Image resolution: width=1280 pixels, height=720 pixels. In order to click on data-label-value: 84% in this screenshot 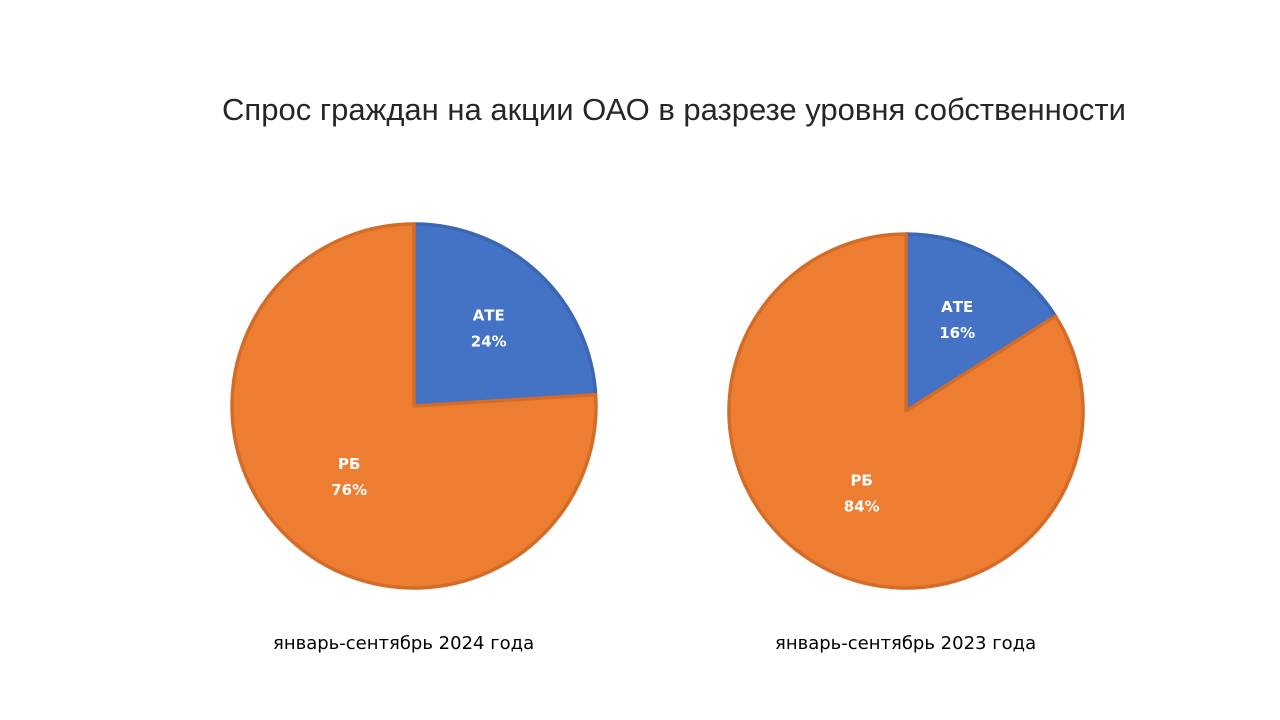, I will do `click(862, 507)`.